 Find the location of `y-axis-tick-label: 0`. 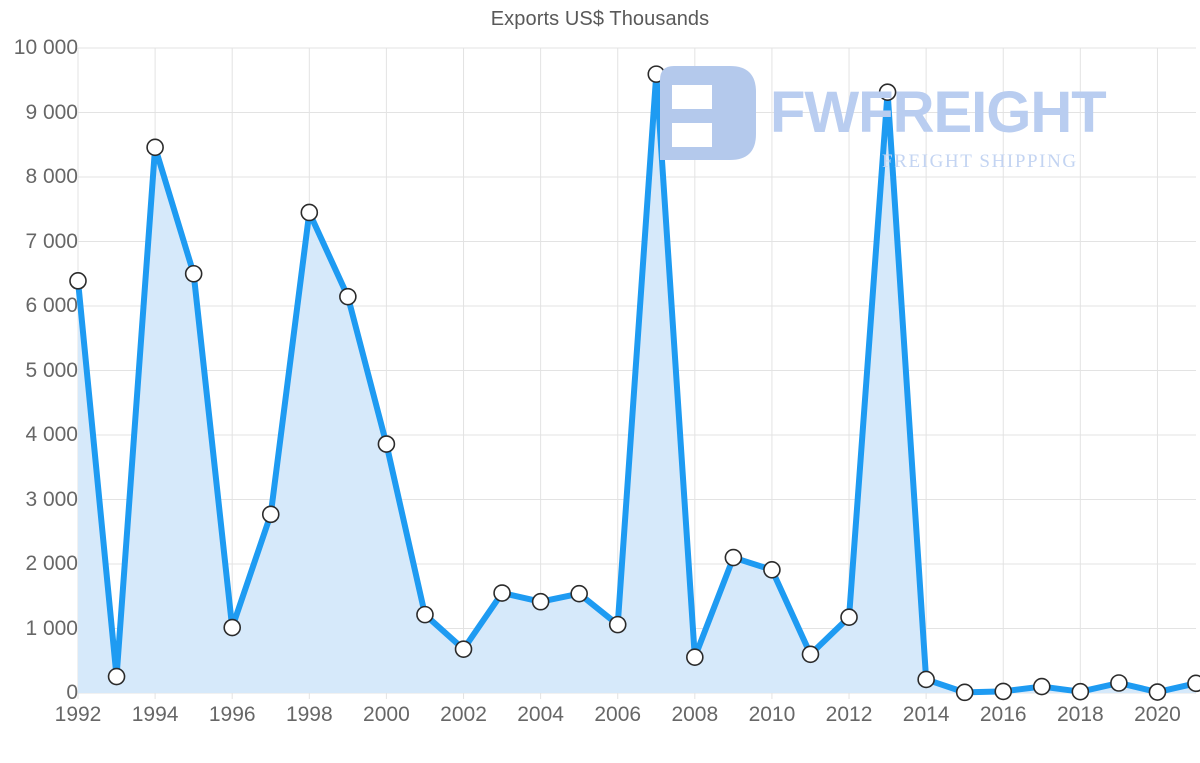

y-axis-tick-label: 0 is located at coordinates (72, 692).